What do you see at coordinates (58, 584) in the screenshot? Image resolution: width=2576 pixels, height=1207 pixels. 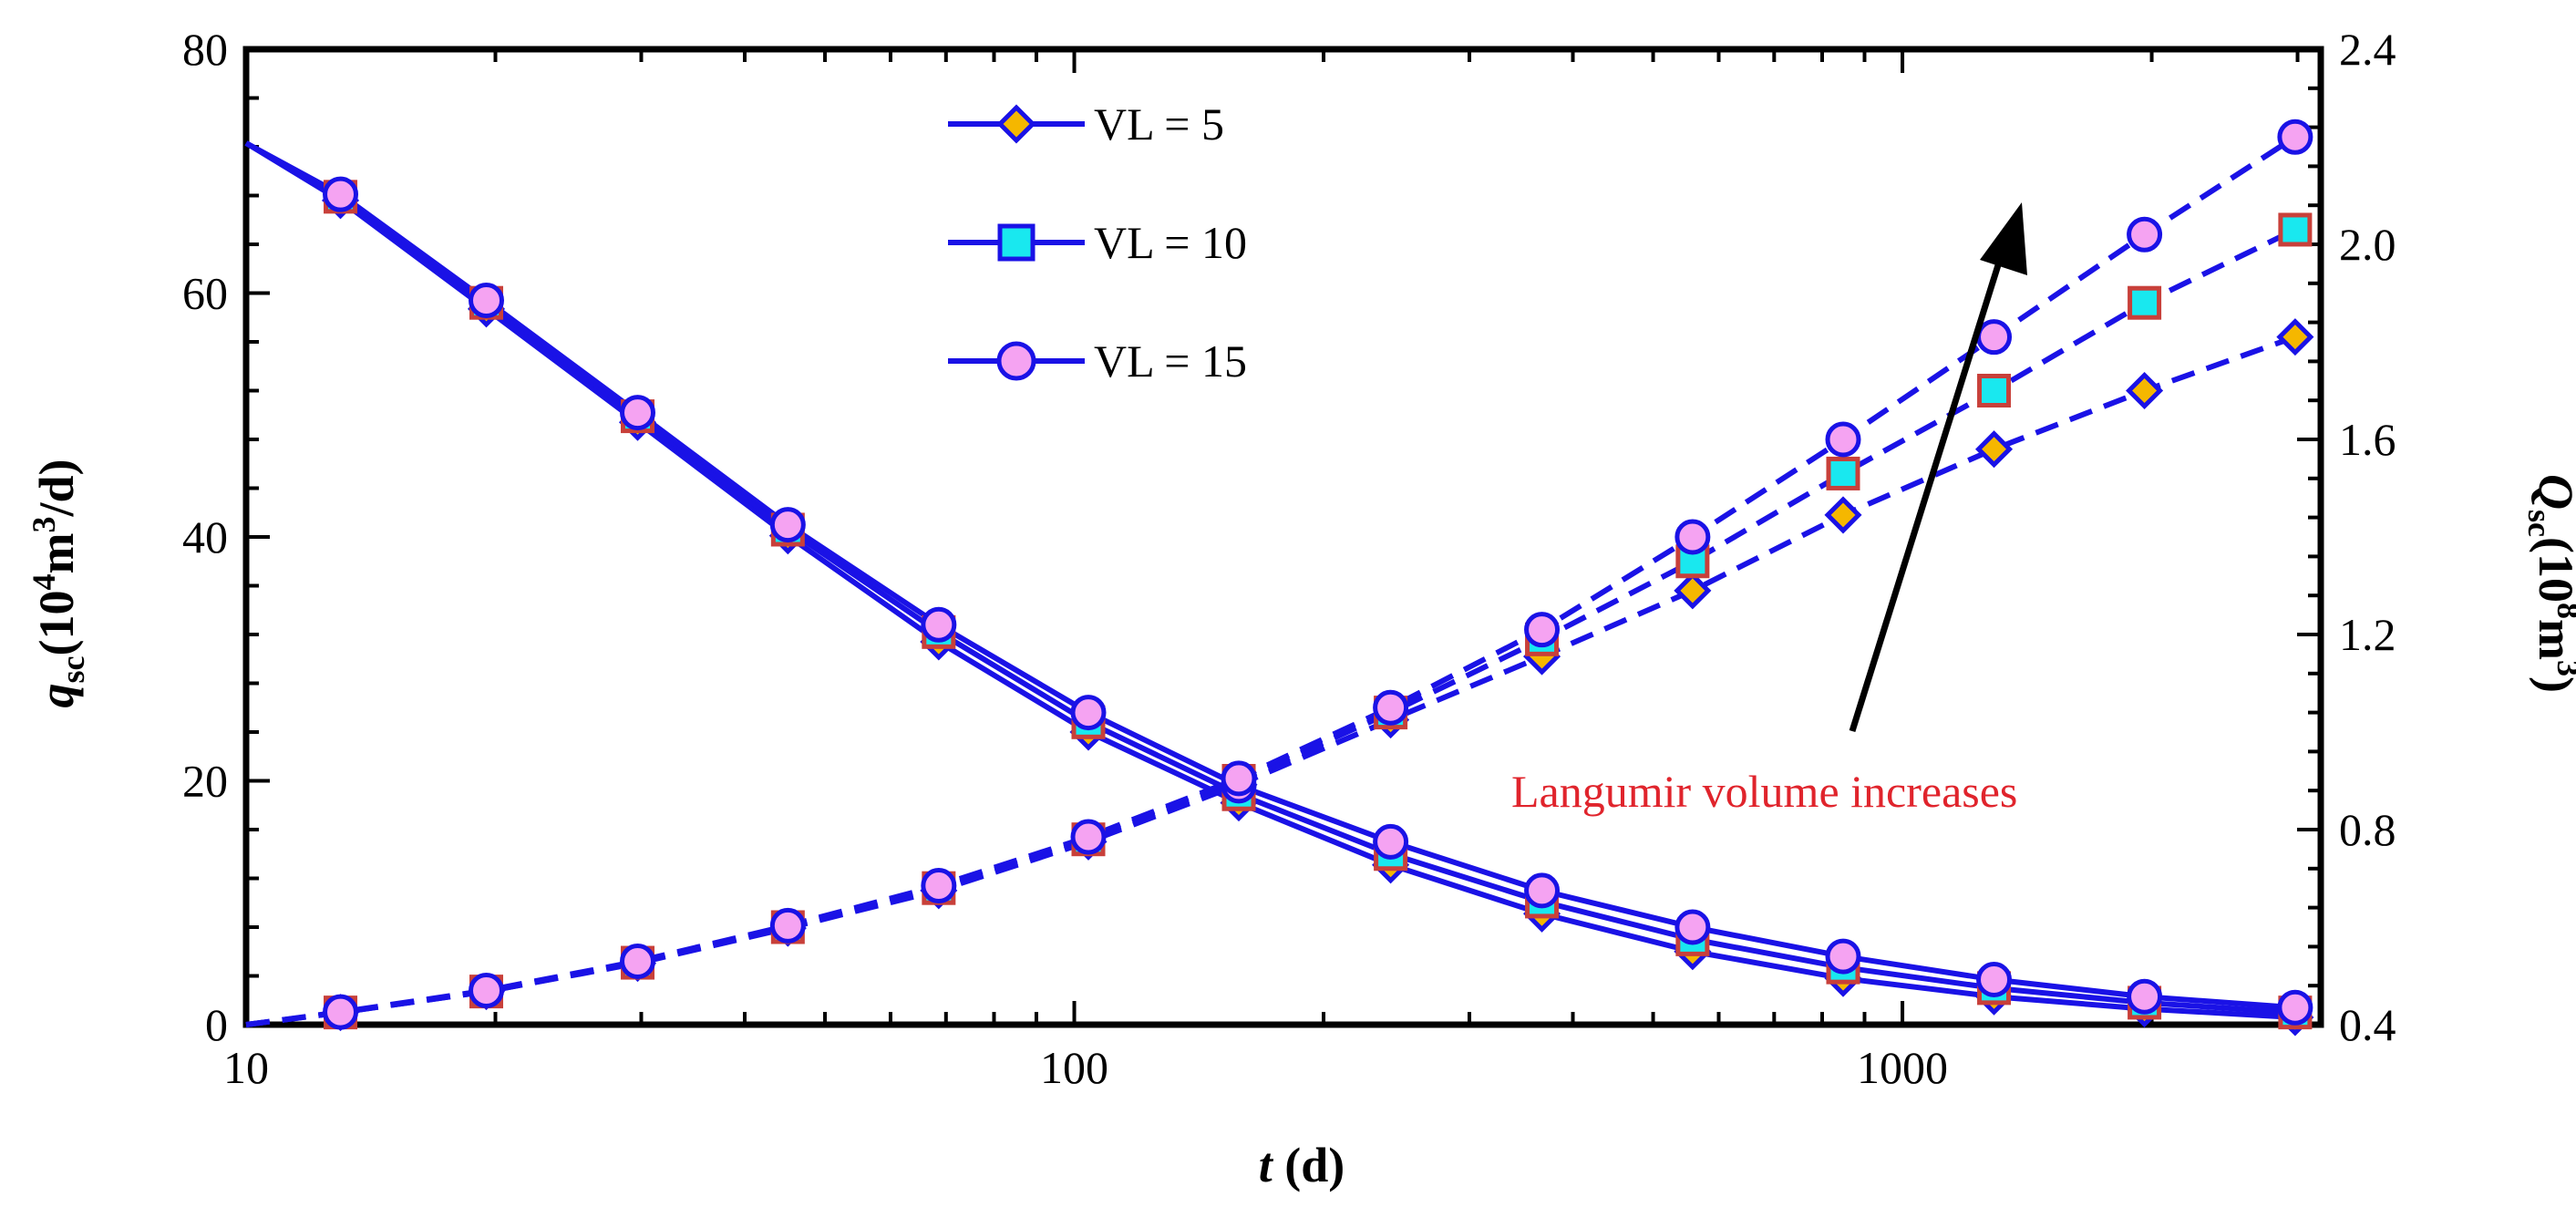 I see `y-left-axis-title: qsc(104m3/d)` at bounding box center [58, 584].